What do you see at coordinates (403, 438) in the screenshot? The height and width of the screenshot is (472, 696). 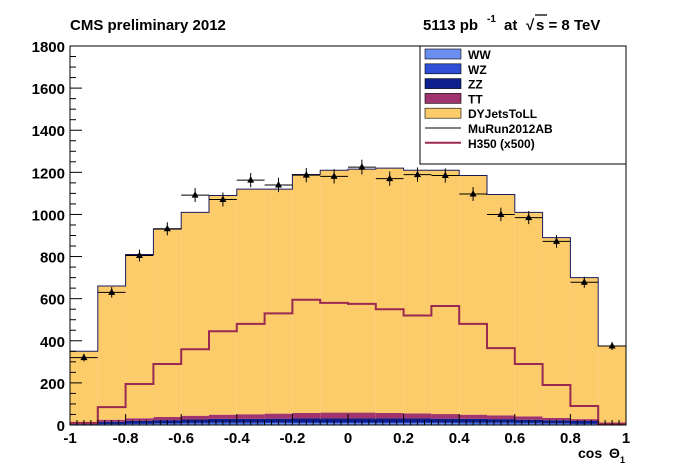 I see `x-tick-label: 0.2` at bounding box center [403, 438].